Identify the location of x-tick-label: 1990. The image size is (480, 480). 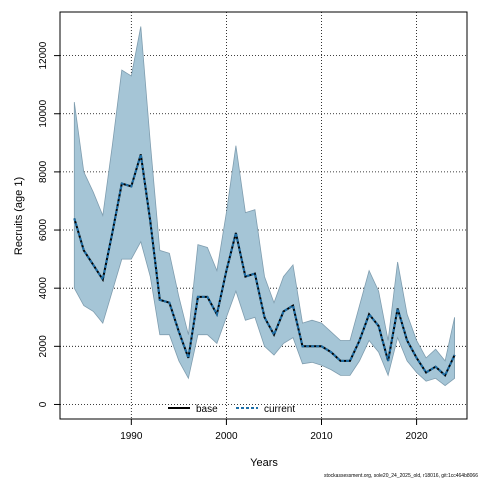
(131, 436).